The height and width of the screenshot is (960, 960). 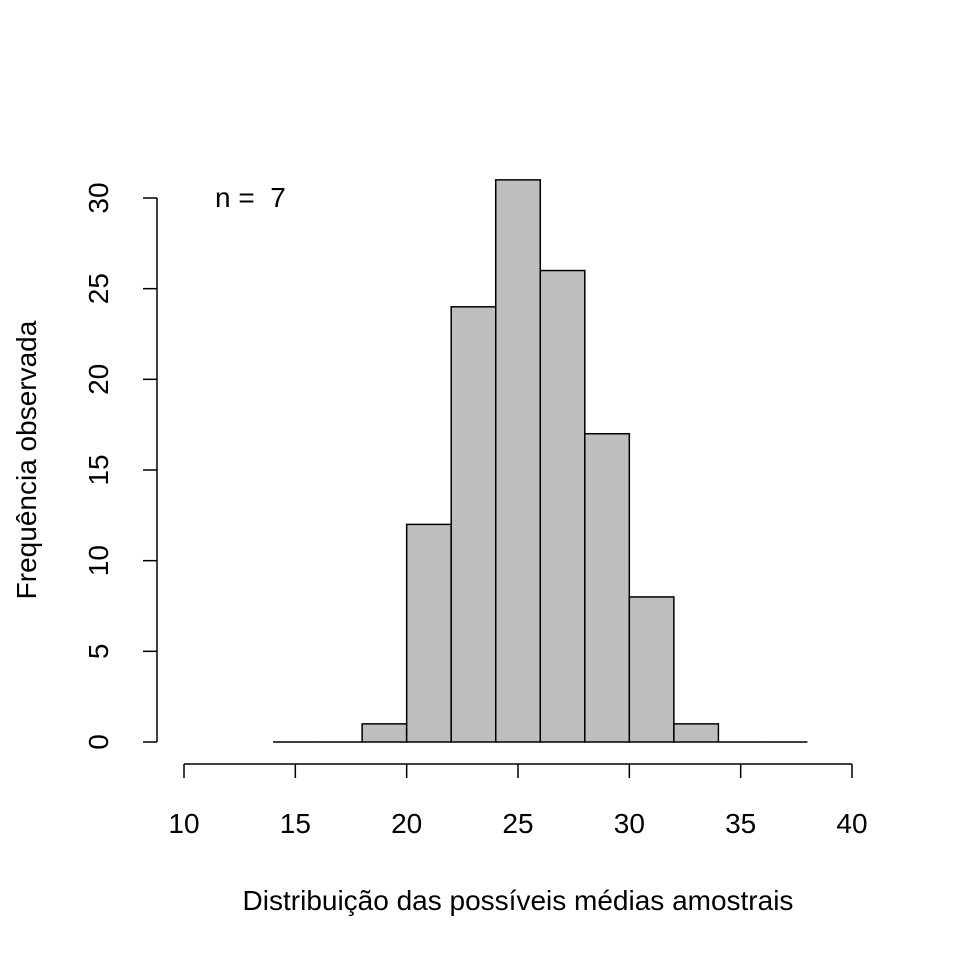 I want to click on x-tick-label: 25, so click(x=517, y=823).